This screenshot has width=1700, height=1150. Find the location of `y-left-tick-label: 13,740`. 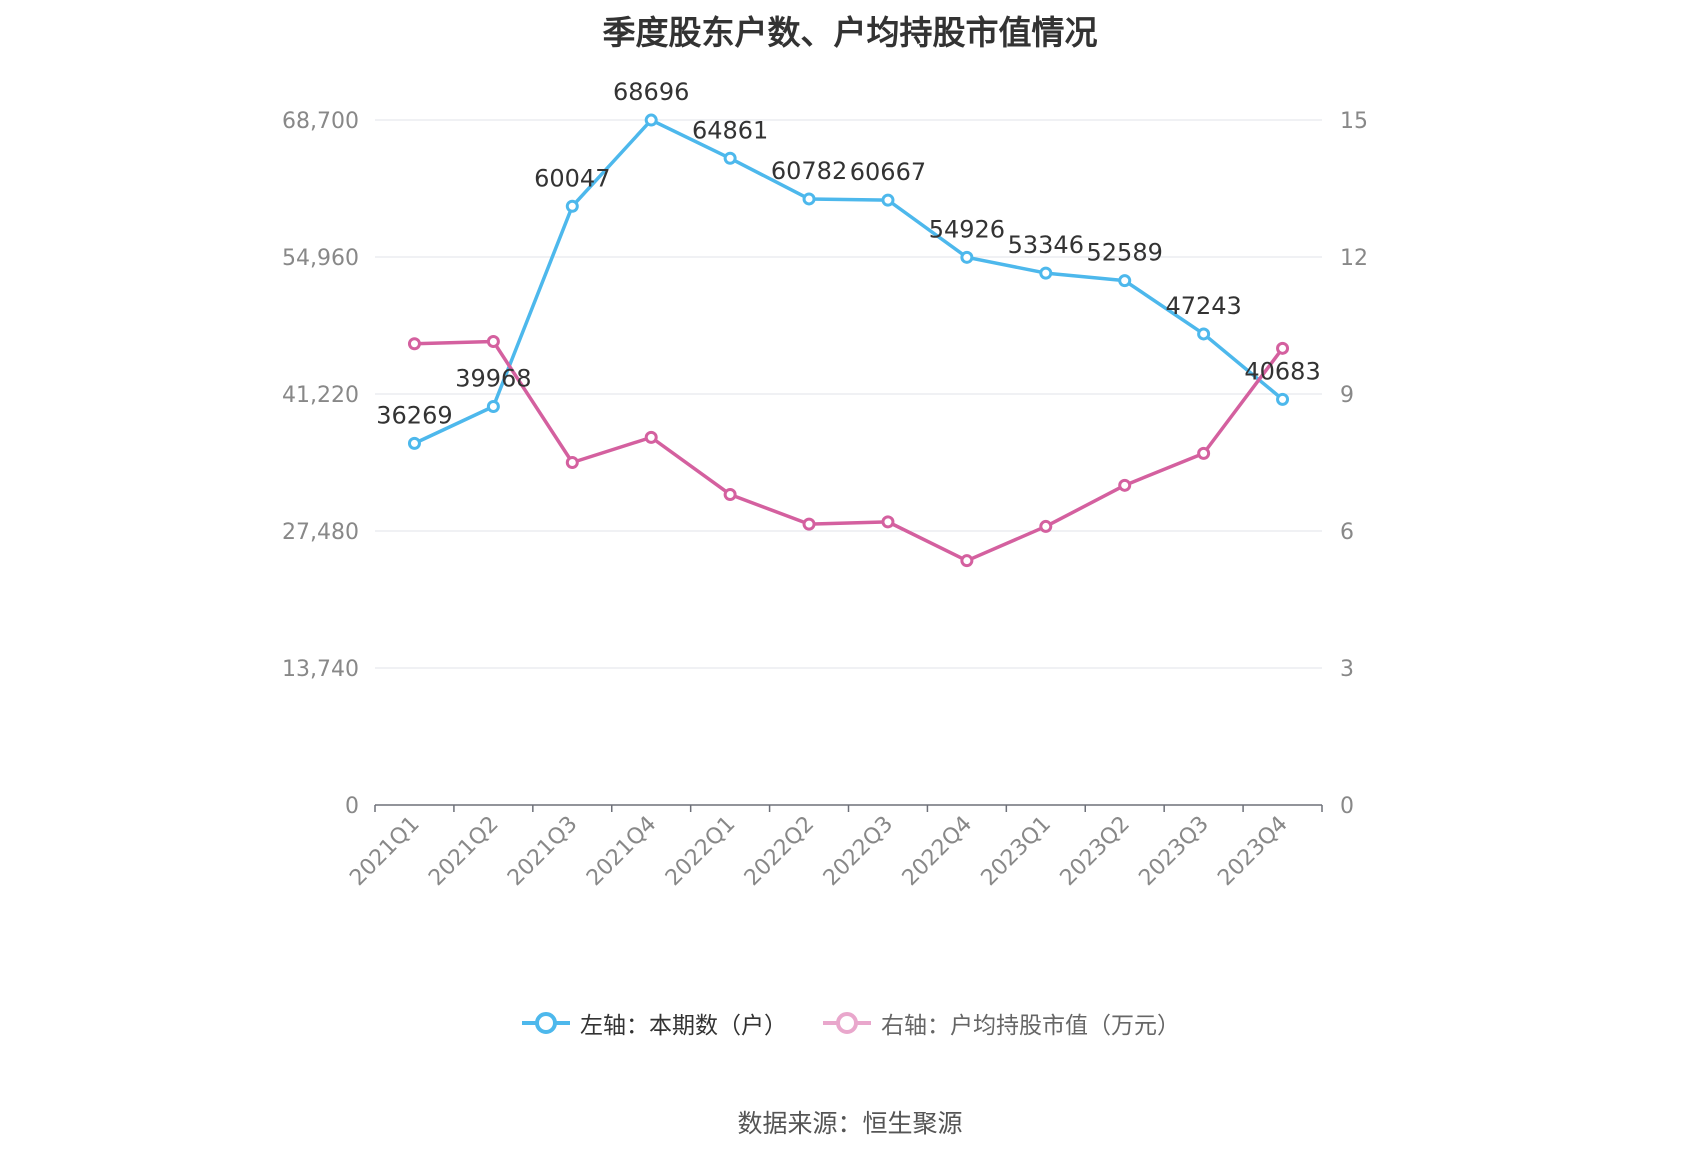

y-left-tick-label: 13,740 is located at coordinates (320, 669).